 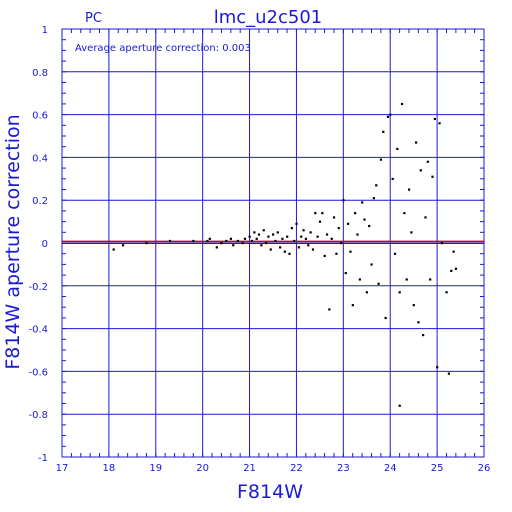 I want to click on x-tick-label-25: 25, so click(x=437, y=468).